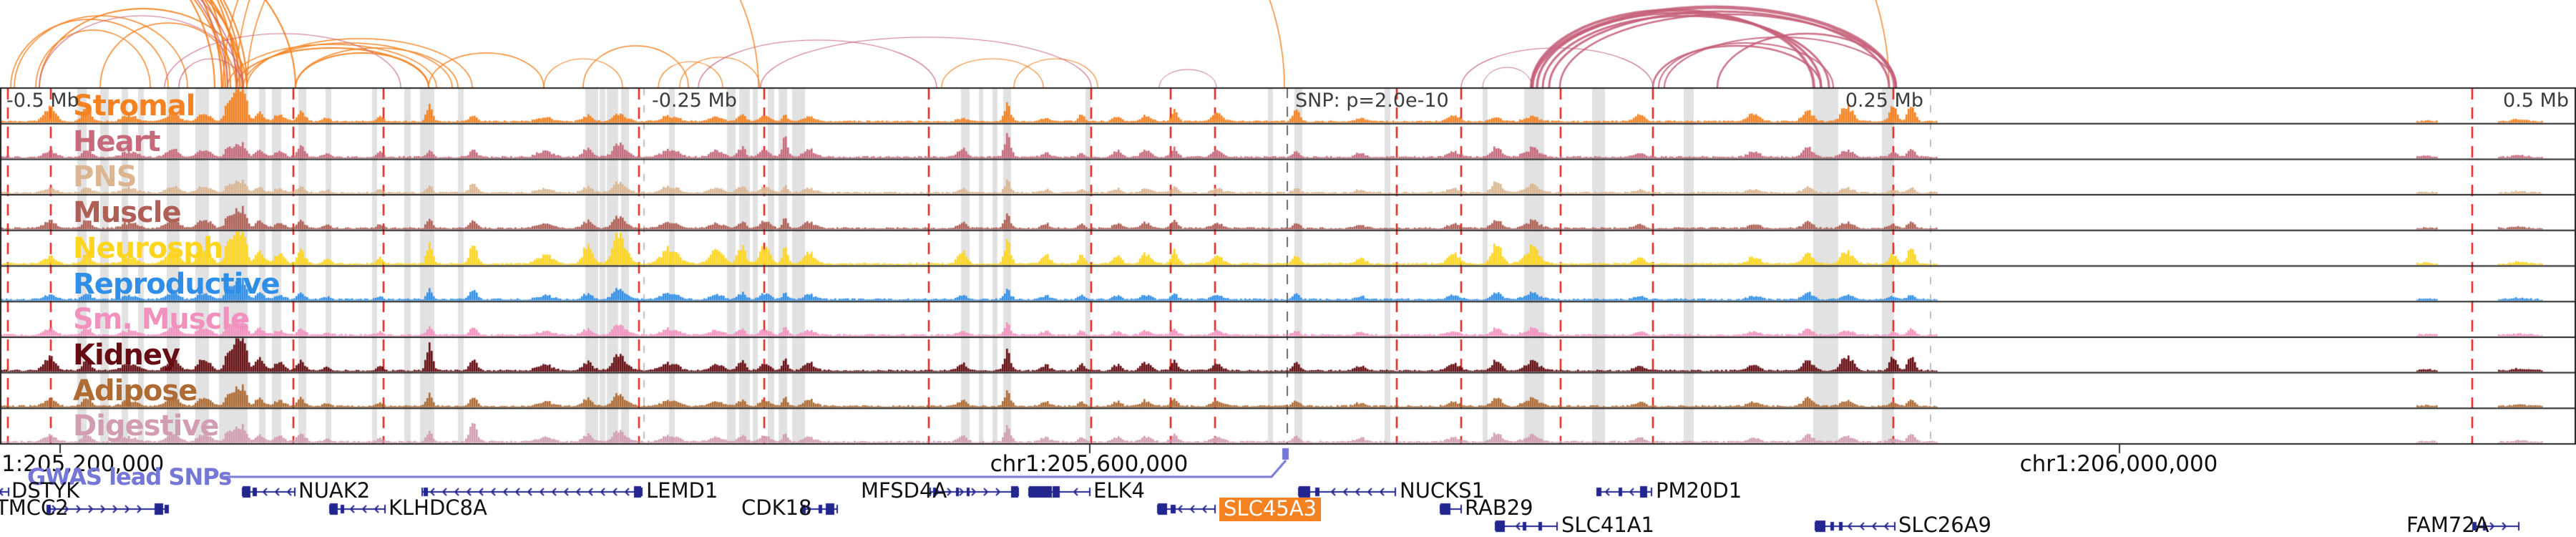 This screenshot has height=537, width=2576. I want to click on gene-label-fam72a: FAM72A, so click(2447, 525).